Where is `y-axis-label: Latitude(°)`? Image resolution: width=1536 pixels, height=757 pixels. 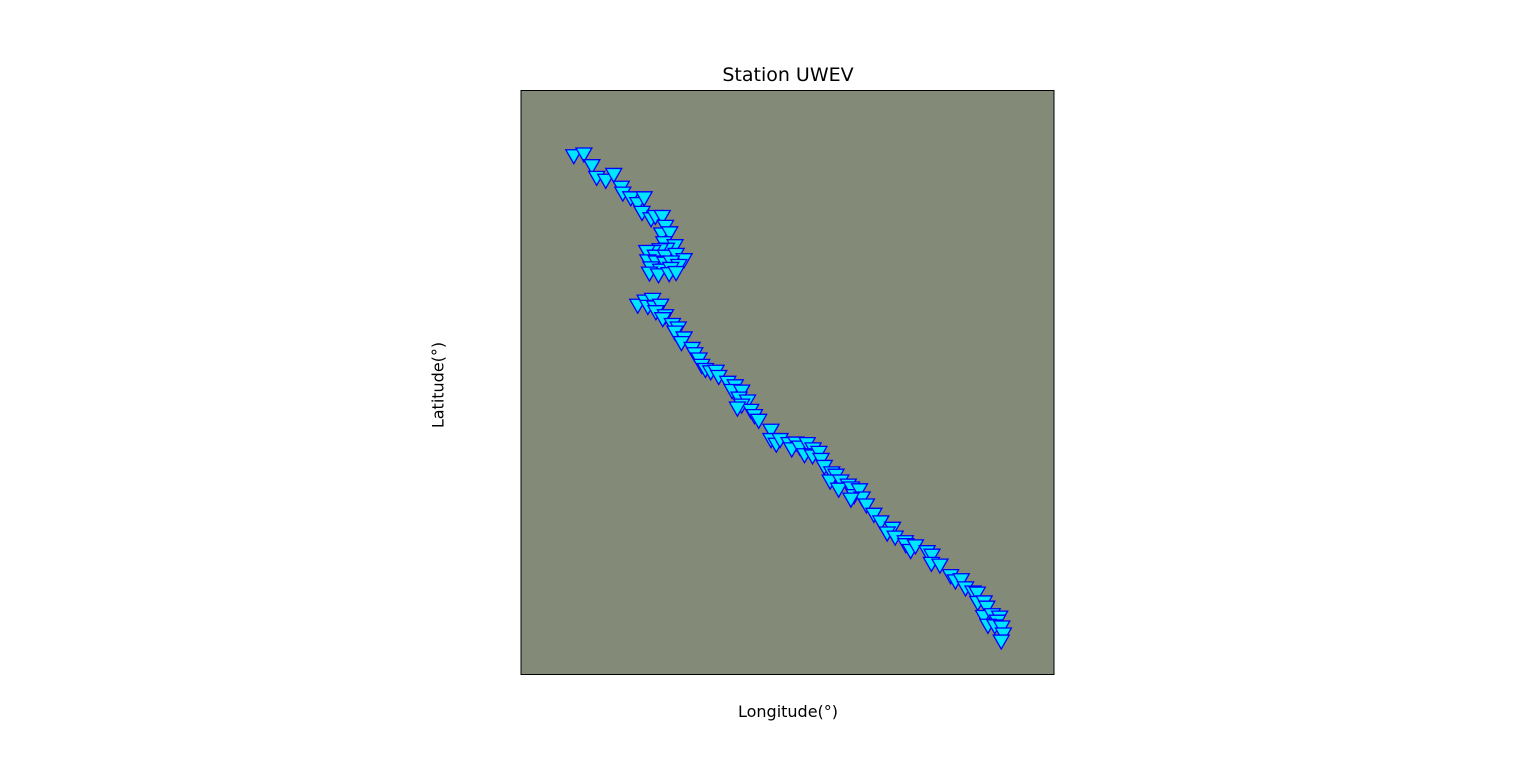
y-axis-label: Latitude(°) is located at coordinates (438, 385).